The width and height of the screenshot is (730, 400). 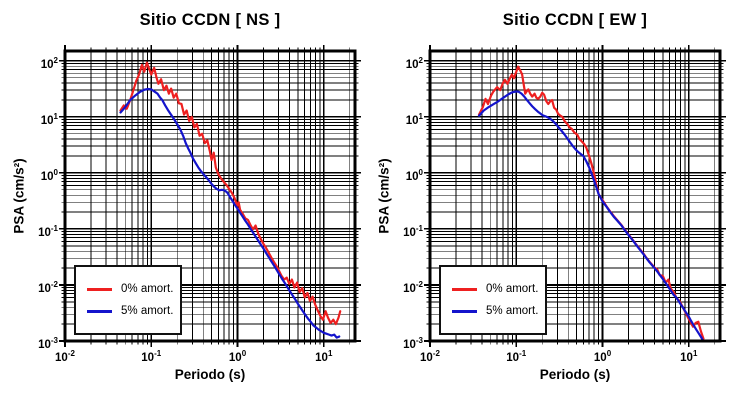 I want to click on chart-title: Sitio CCDN [ EW ], so click(x=575, y=20).